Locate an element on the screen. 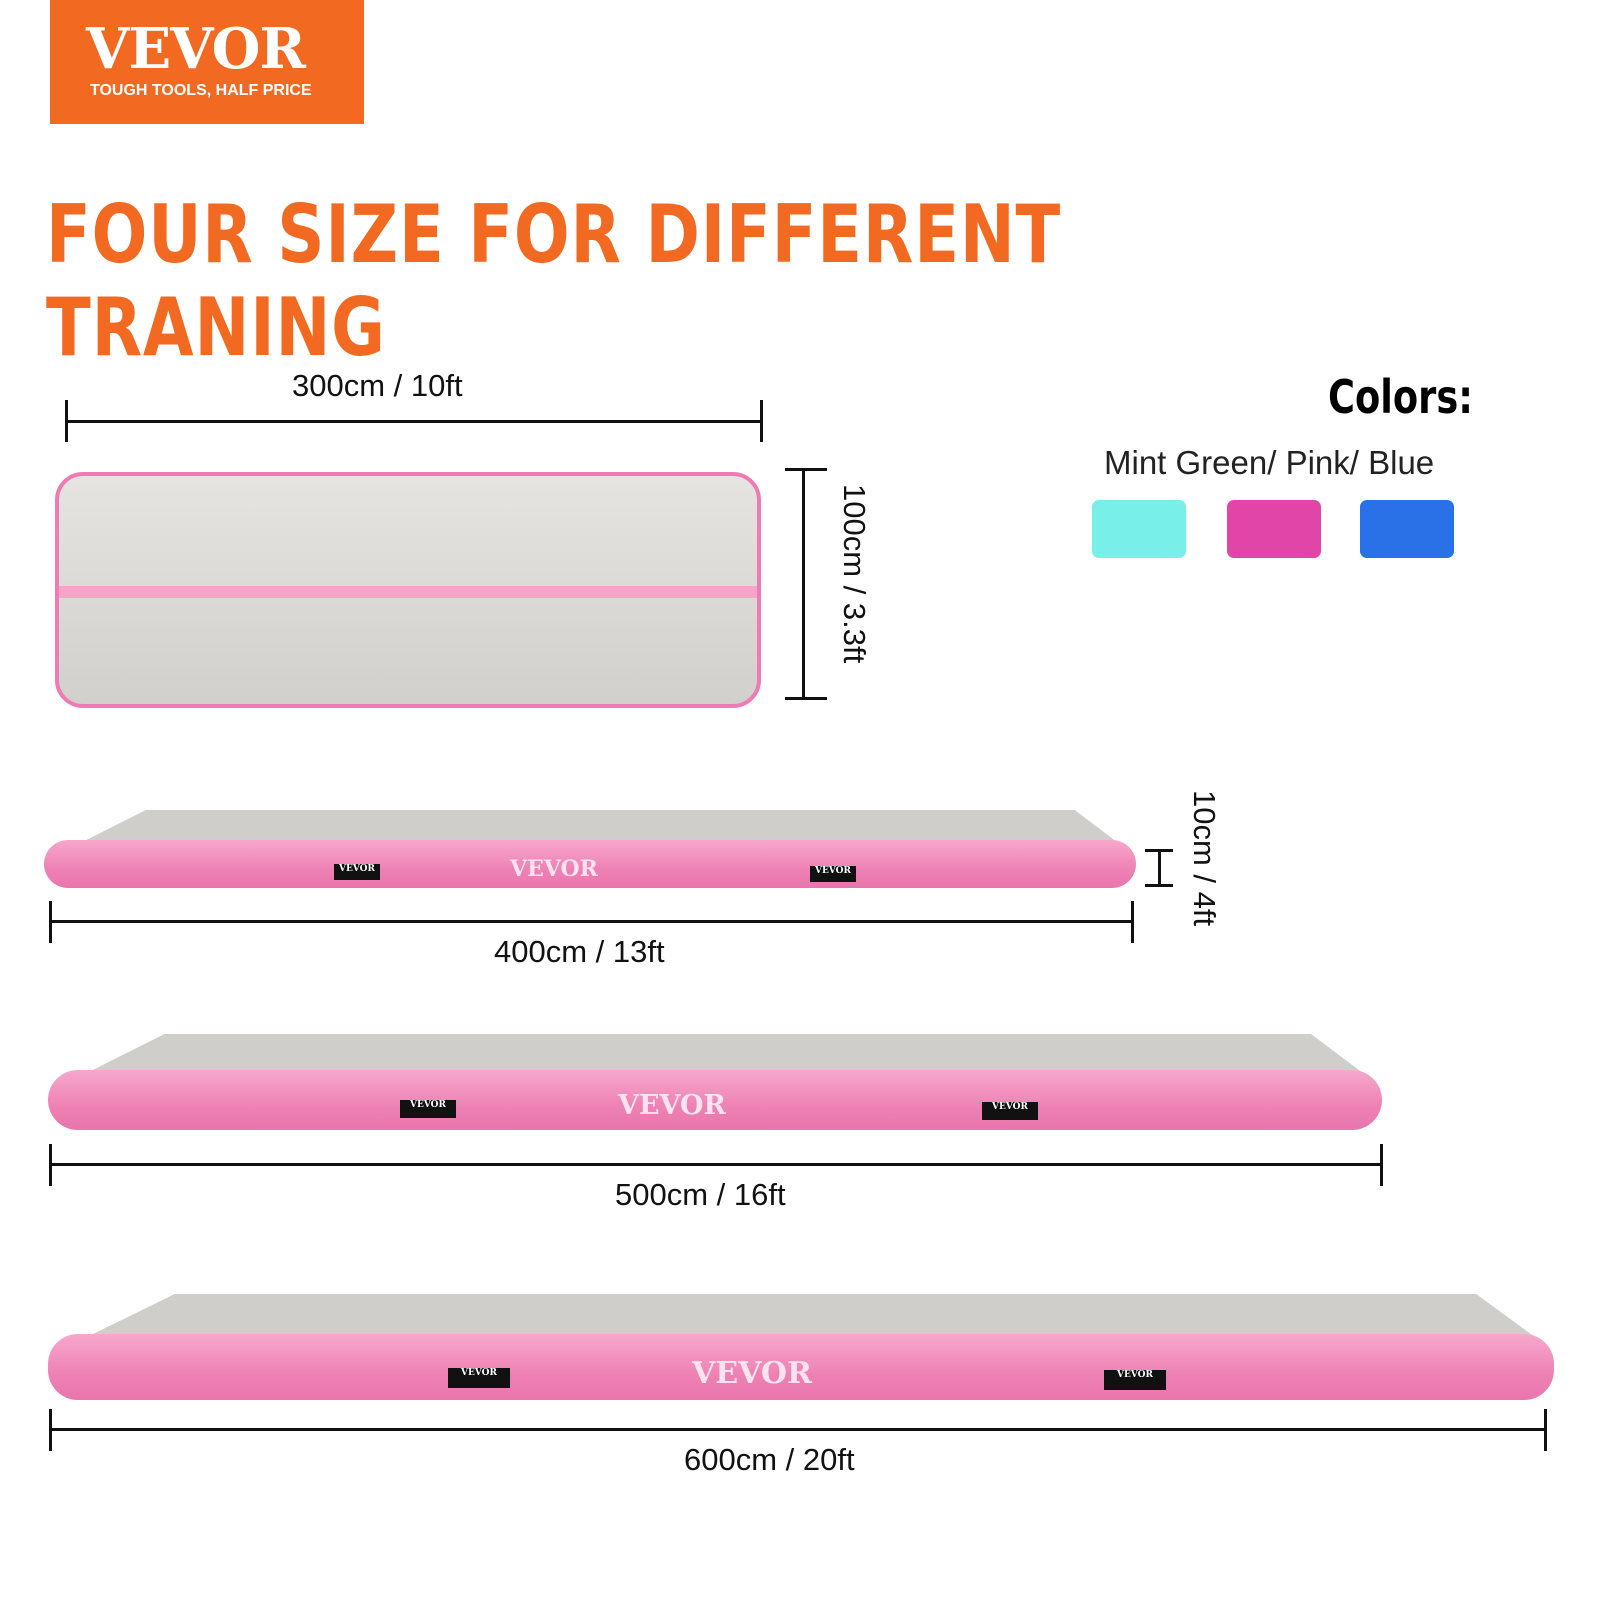 The width and height of the screenshot is (1600, 1600). logo-brand: VEVOR is located at coordinates (196, 49).